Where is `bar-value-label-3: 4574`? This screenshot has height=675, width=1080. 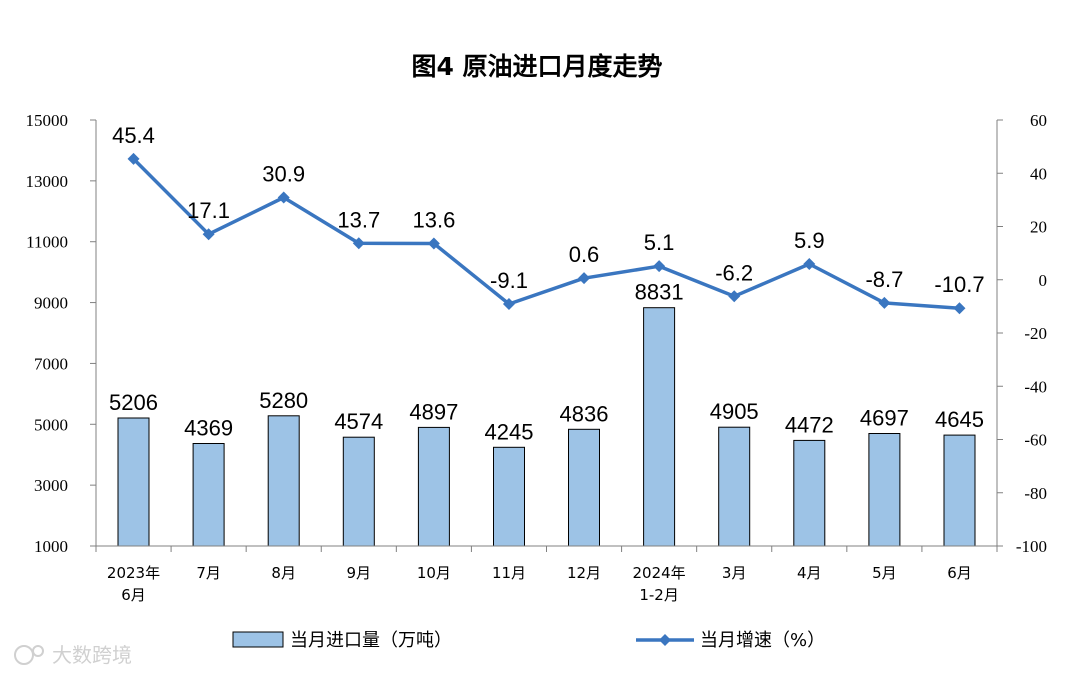 bar-value-label-3: 4574 is located at coordinates (358, 421).